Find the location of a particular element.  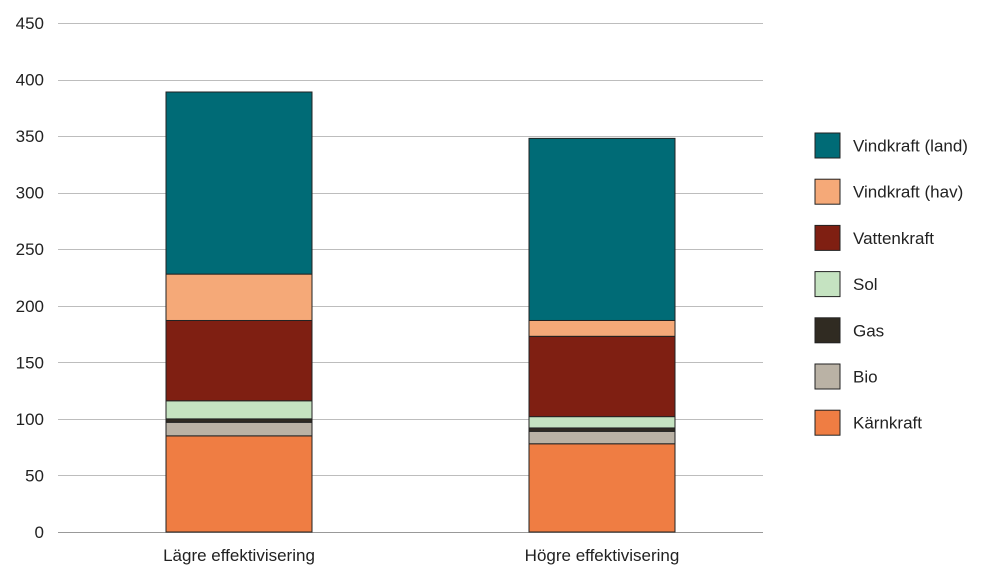

legend-label: Vindkraft (hav) is located at coordinates (908, 192).